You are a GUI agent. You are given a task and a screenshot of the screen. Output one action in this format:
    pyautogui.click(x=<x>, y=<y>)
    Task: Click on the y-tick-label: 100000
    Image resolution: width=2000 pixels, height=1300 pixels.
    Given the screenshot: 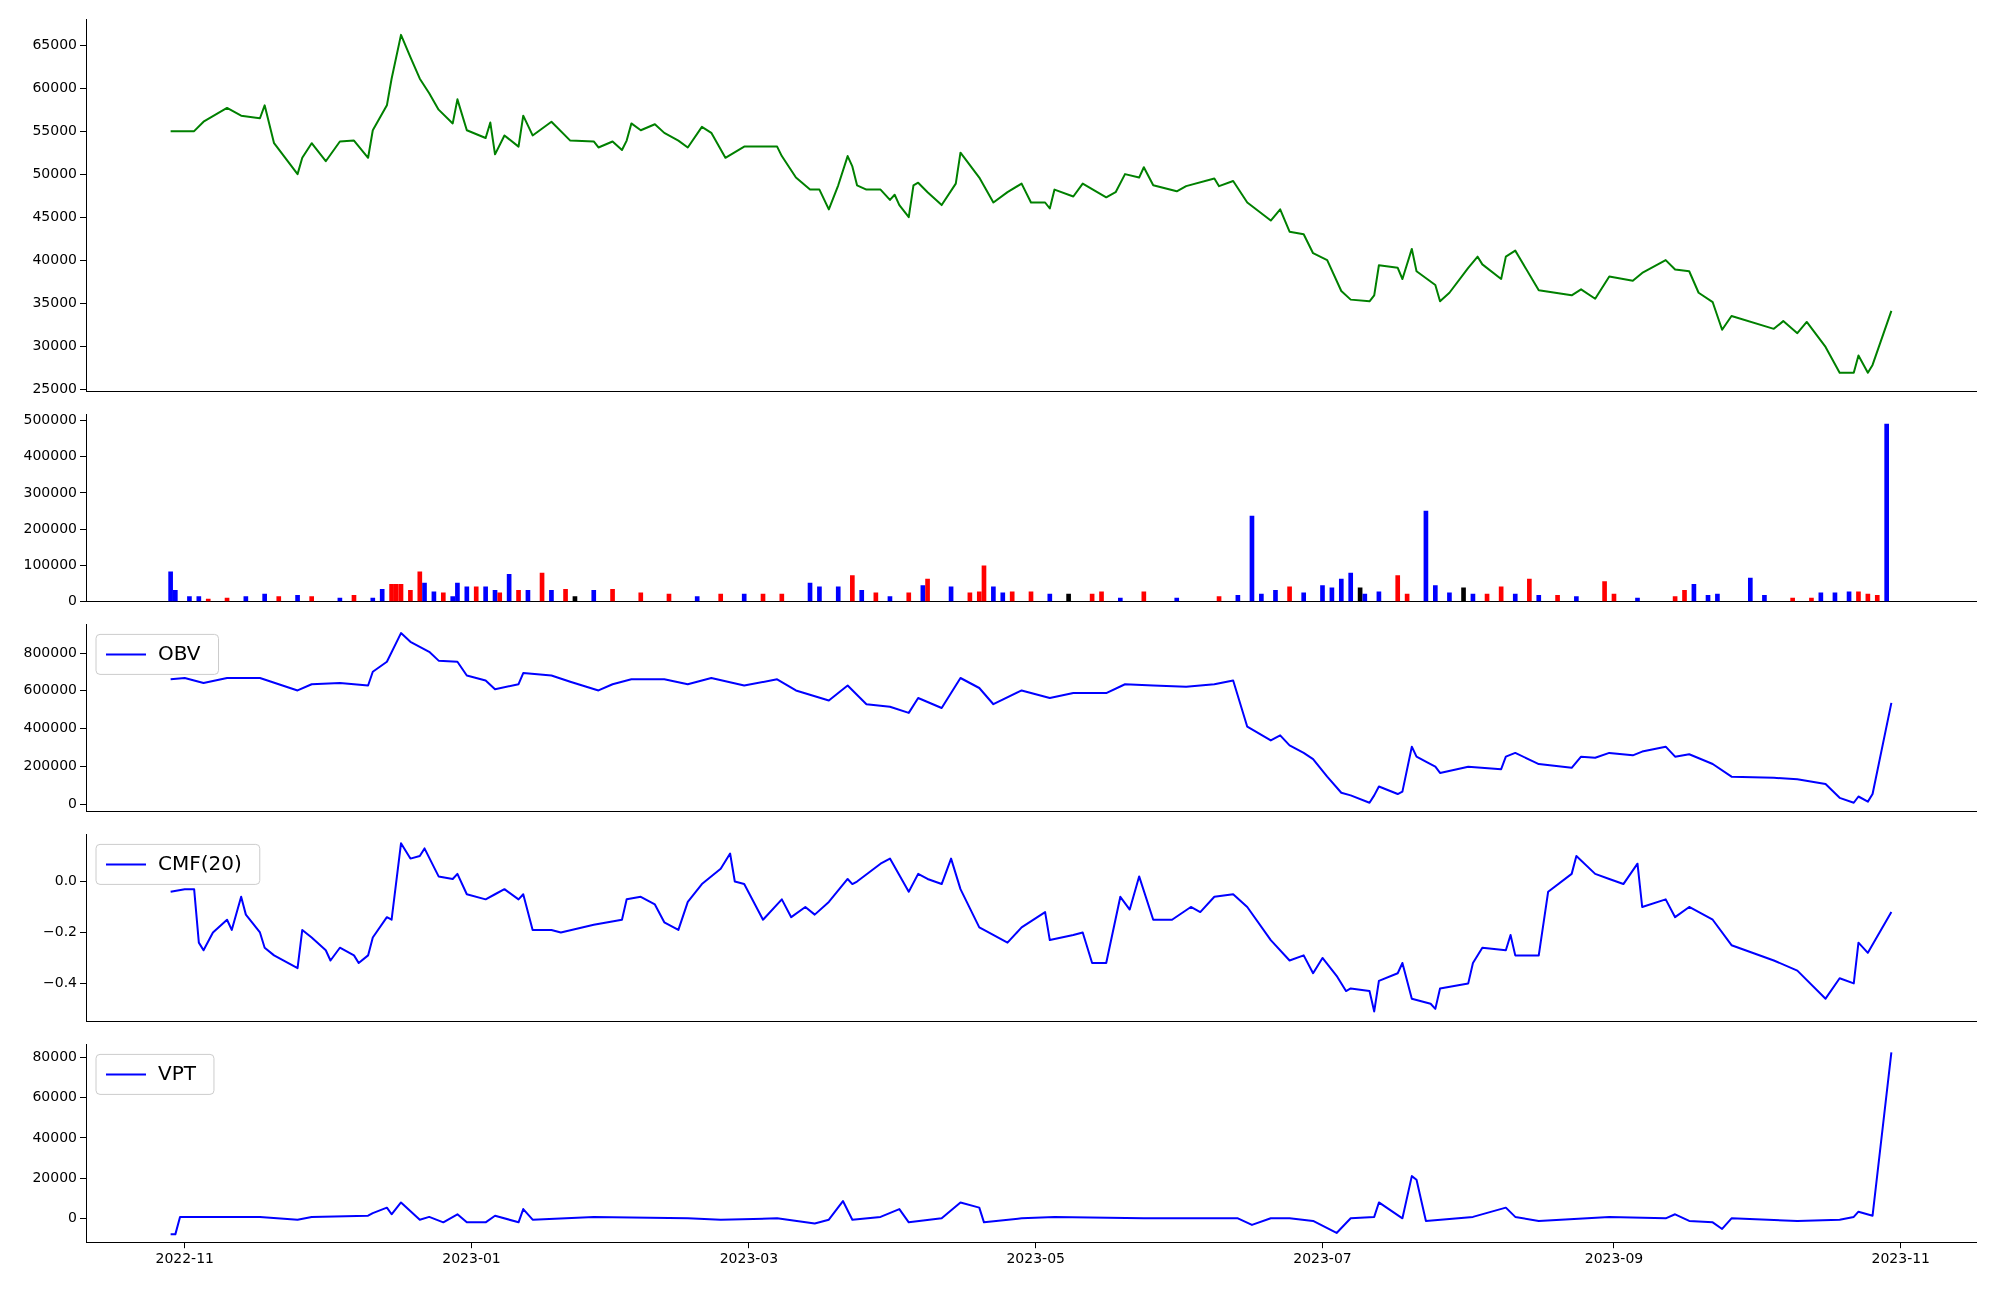 What is the action you would take?
    pyautogui.click(x=50, y=564)
    